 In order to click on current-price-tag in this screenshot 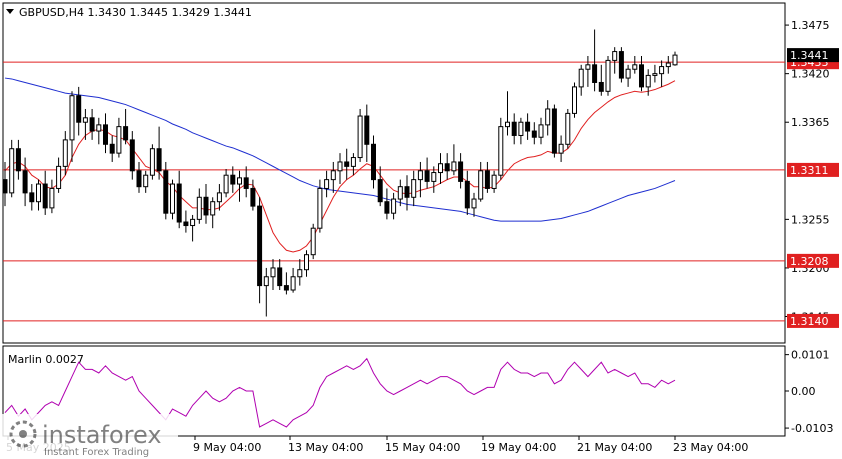, I will do `click(813, 55)`.